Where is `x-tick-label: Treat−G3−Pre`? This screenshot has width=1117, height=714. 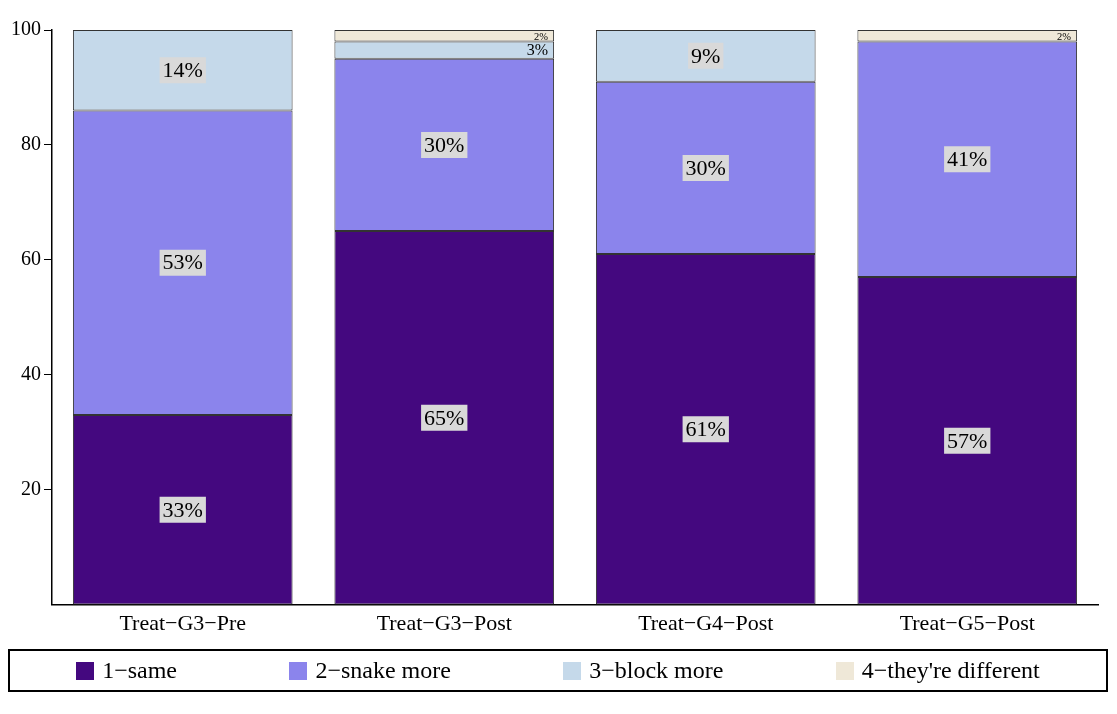
x-tick-label: Treat−G3−Pre is located at coordinates (183, 622).